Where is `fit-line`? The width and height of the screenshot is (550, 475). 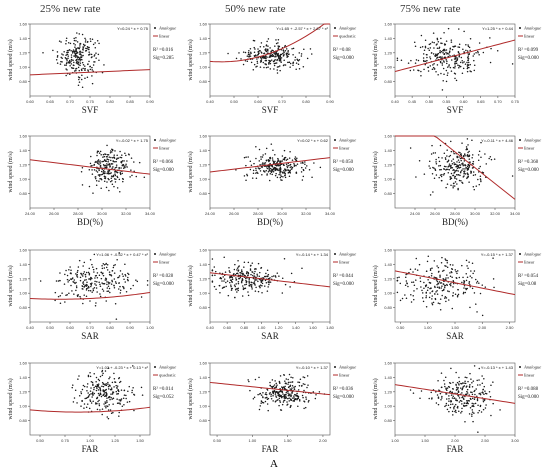
fit-line is located at coordinates (455, 56).